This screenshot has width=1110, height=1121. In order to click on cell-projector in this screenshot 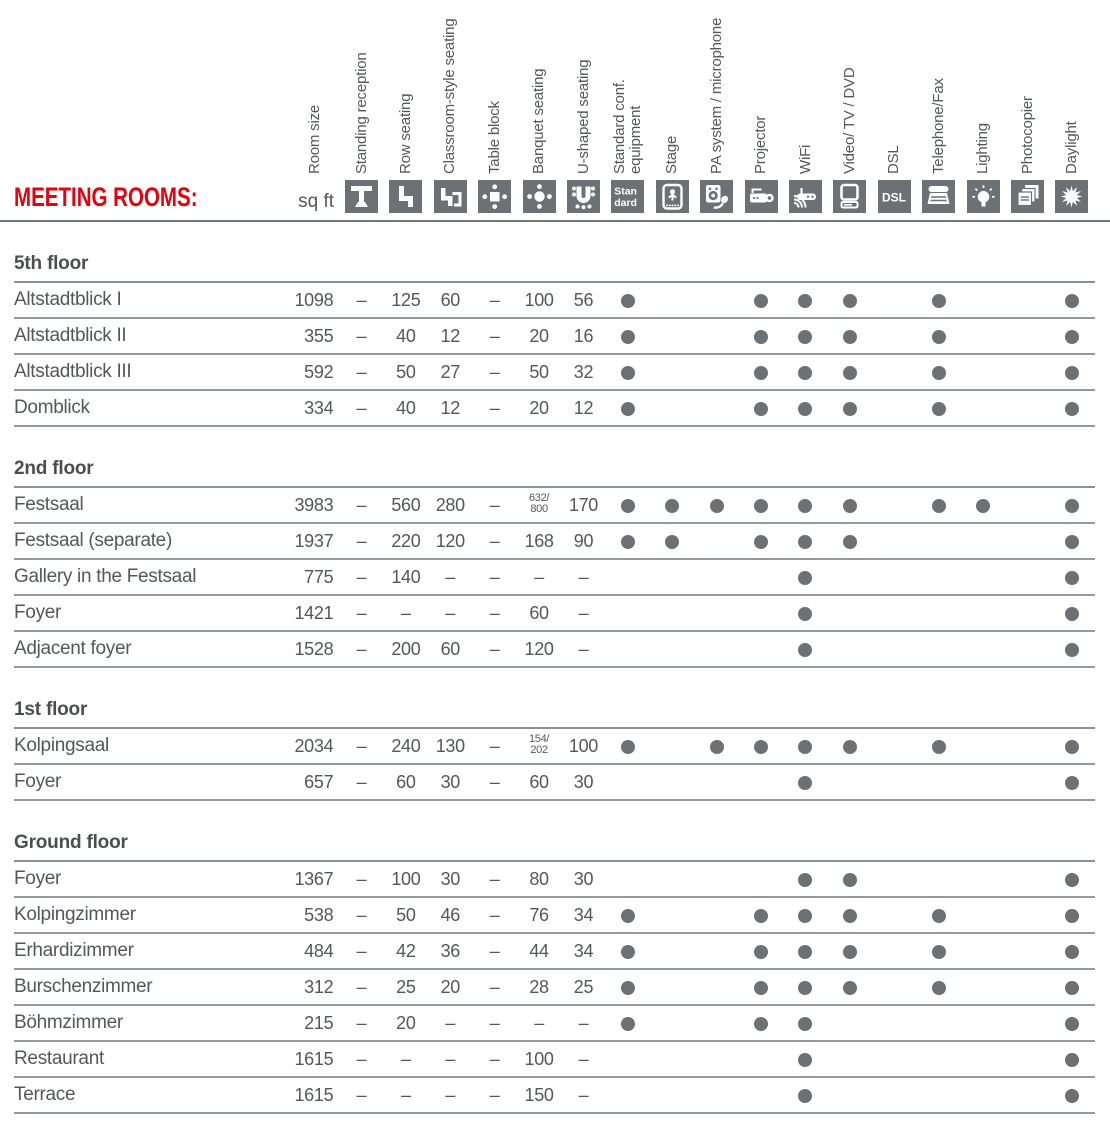, I will do `click(761, 951)`.